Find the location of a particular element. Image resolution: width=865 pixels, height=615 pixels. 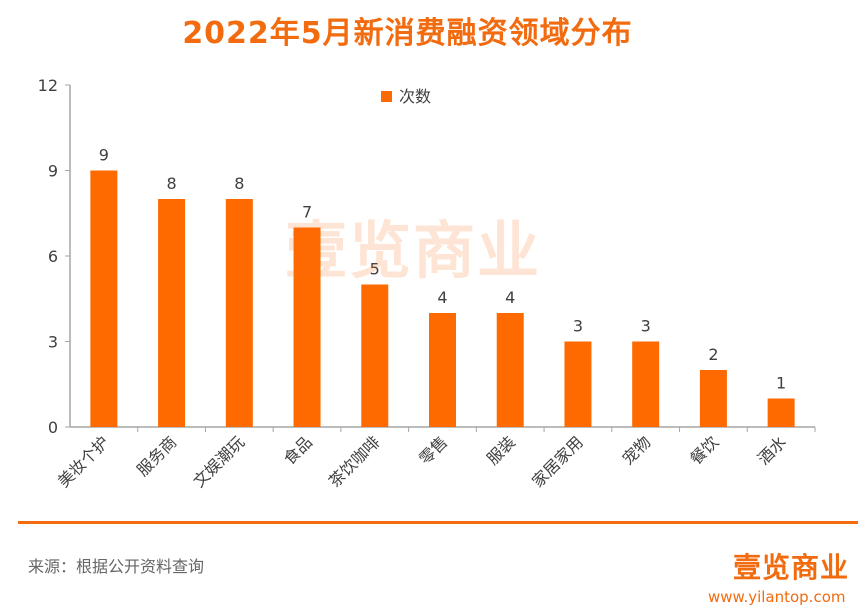

x-tick-label: 食品 is located at coordinates (298, 450).